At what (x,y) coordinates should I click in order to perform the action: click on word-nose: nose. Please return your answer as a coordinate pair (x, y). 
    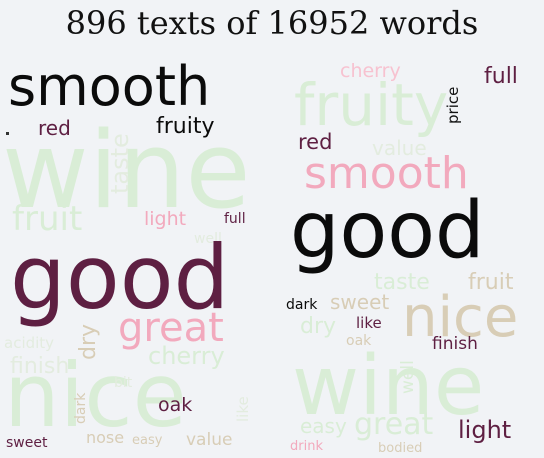
    Looking at the image, I should click on (105, 437).